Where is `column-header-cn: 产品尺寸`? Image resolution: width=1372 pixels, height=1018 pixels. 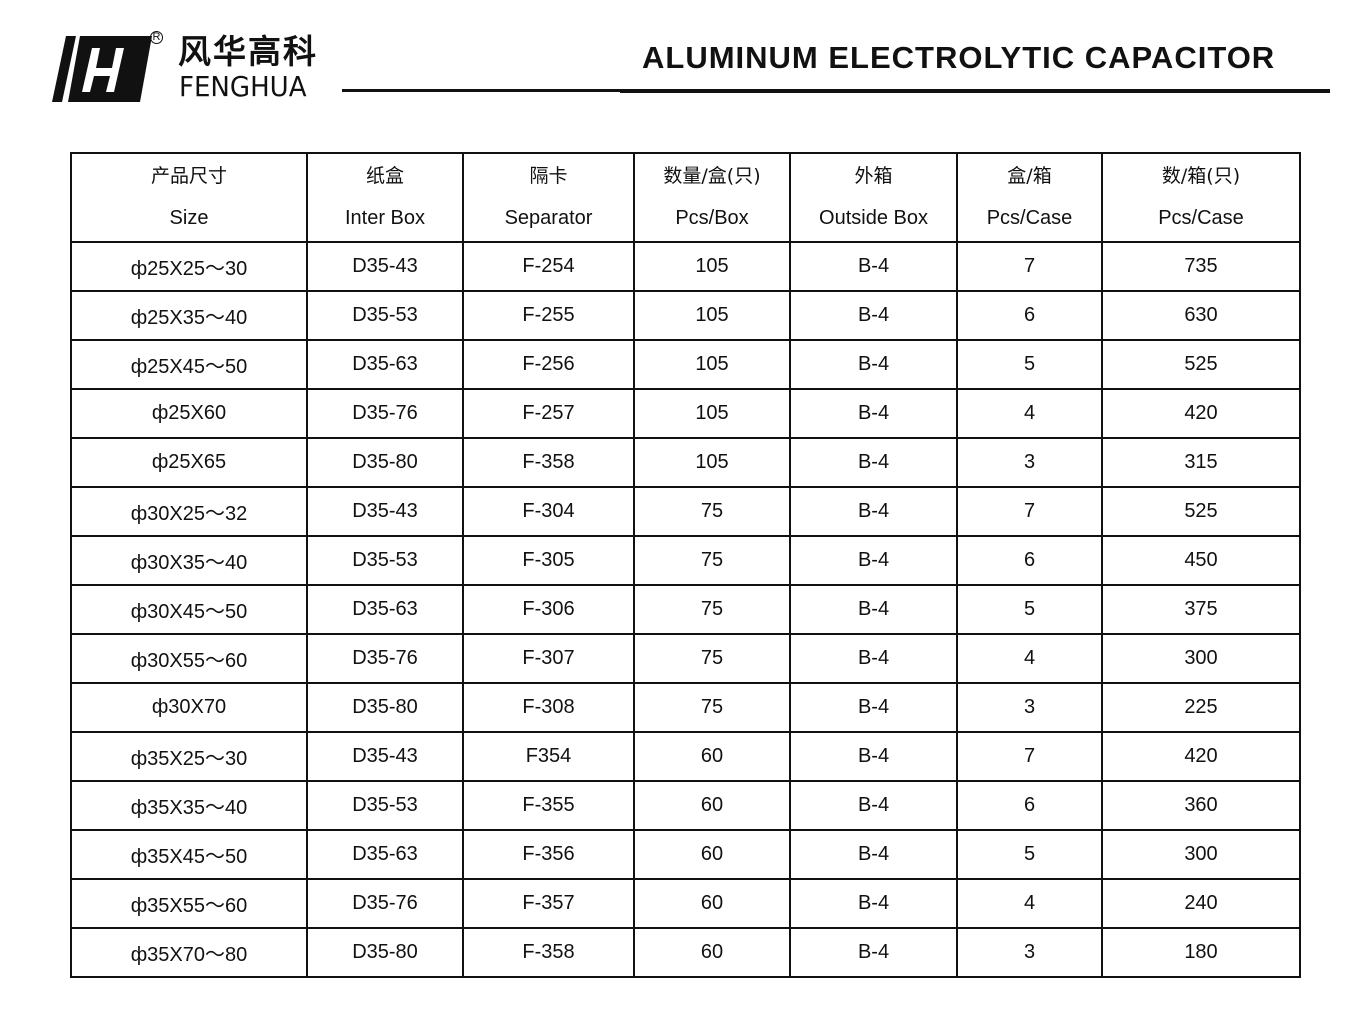 column-header-cn: 产品尺寸 is located at coordinates (188, 176).